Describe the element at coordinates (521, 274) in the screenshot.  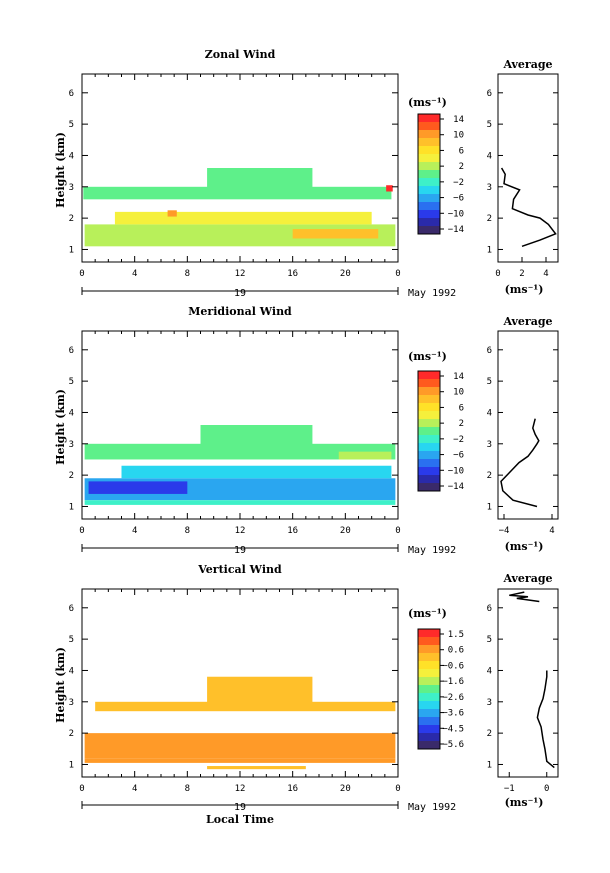
I see `profile-x-tick-label: 2` at that location.